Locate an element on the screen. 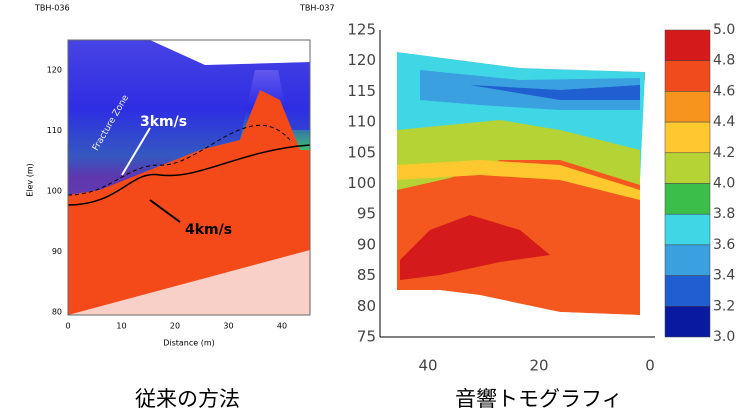  colorbar-label: 4.0 is located at coordinates (724, 184).